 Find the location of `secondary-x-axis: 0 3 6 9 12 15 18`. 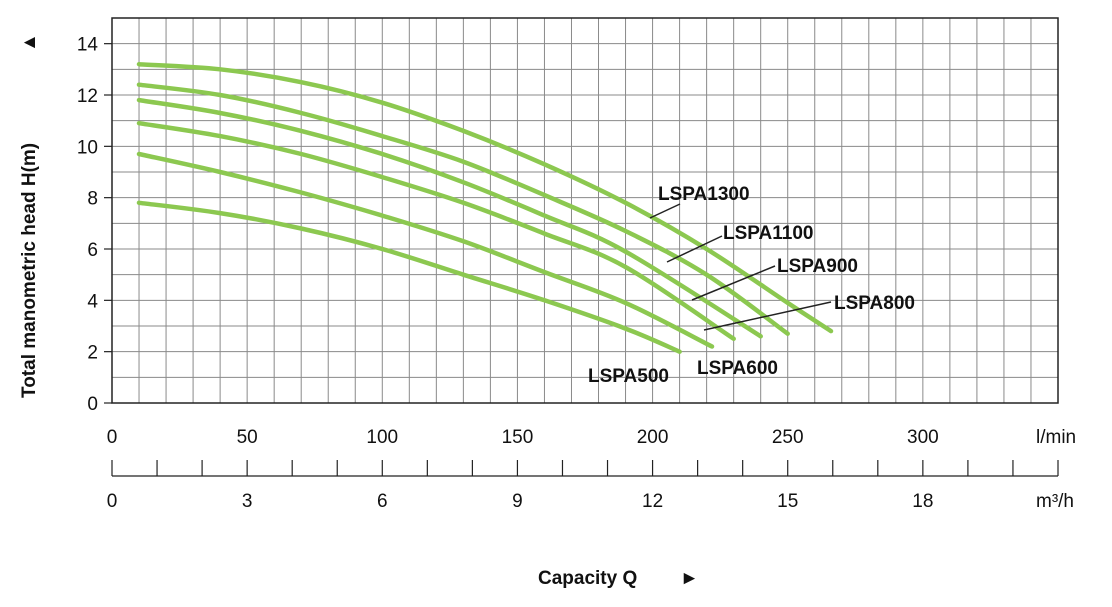

secondary-x-axis: 0 3 6 9 12 15 18 is located at coordinates (583, 486).